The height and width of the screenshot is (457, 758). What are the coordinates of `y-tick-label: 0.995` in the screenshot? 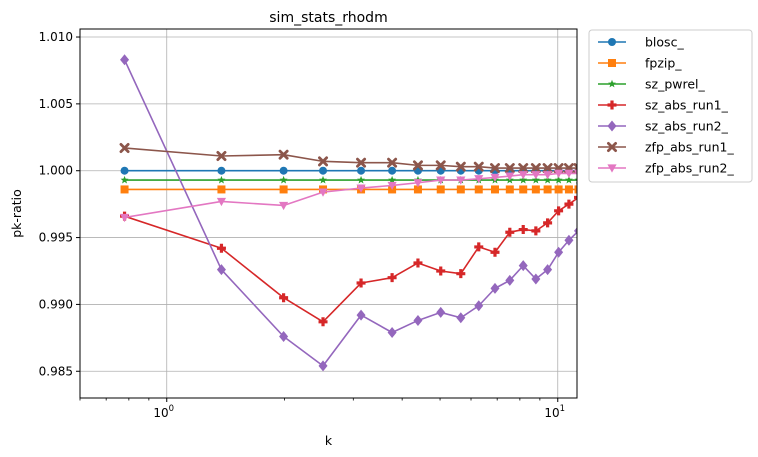 It's located at (56, 238).